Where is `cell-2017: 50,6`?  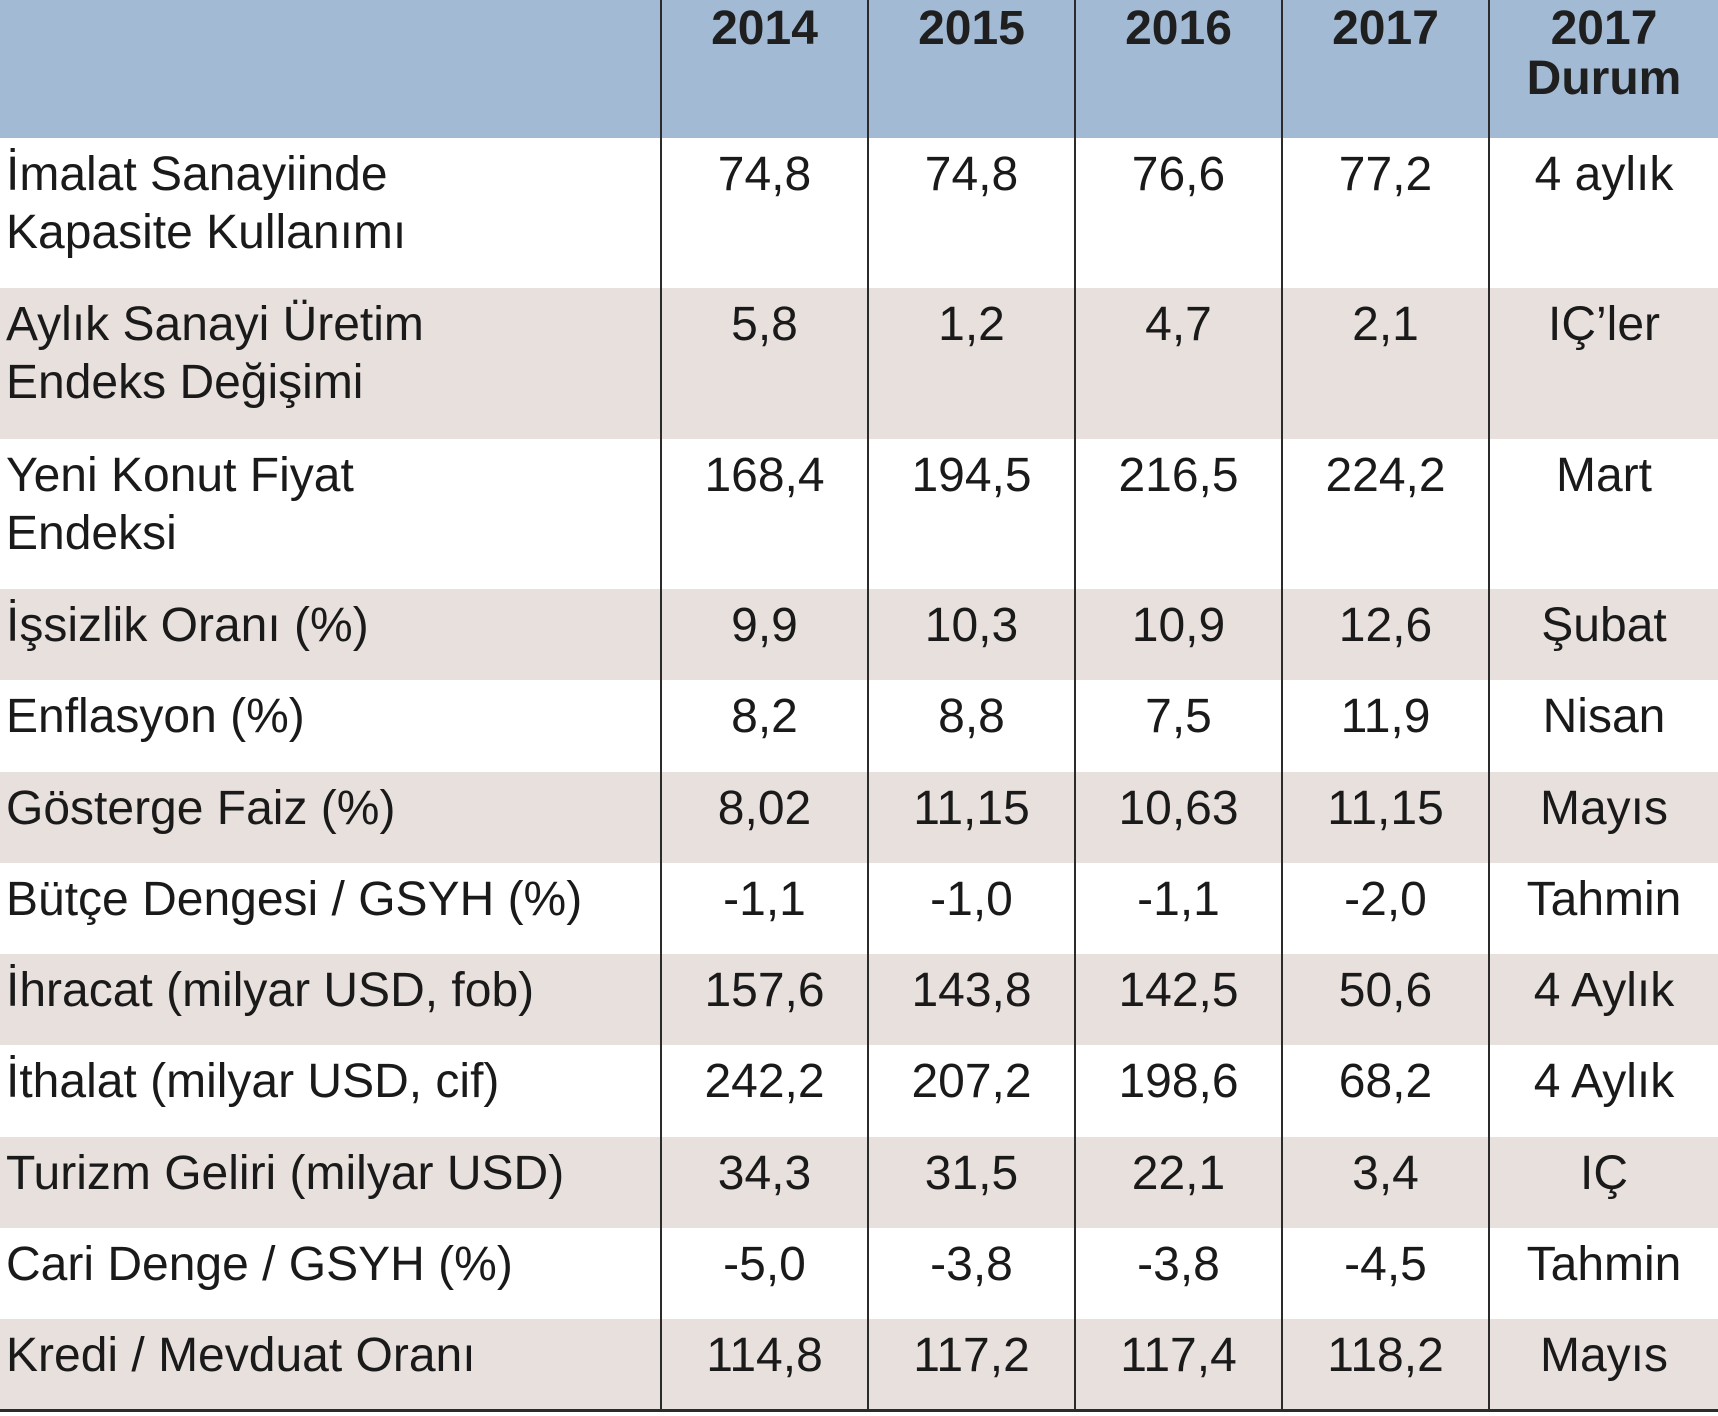 cell-2017: 50,6 is located at coordinates (1385, 1000).